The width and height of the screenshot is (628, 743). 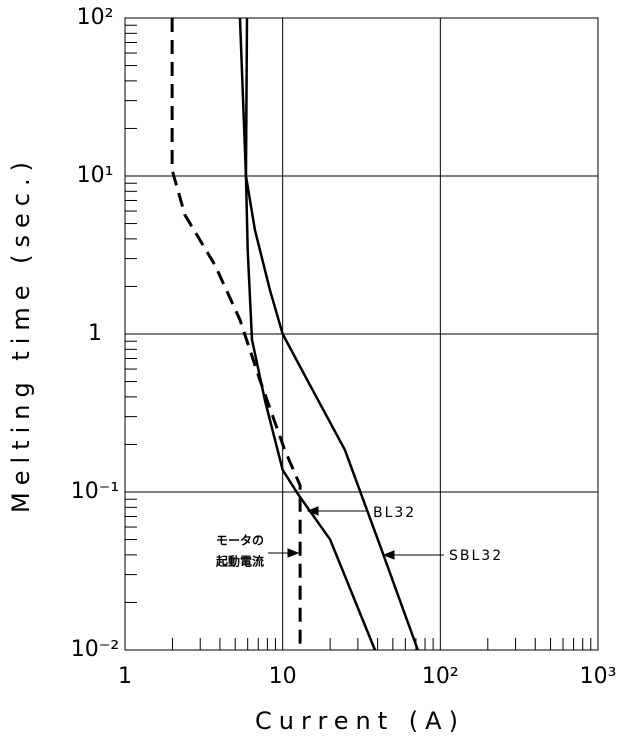 What do you see at coordinates (360, 721) in the screenshot?
I see `x-axis-label: Current (A)` at bounding box center [360, 721].